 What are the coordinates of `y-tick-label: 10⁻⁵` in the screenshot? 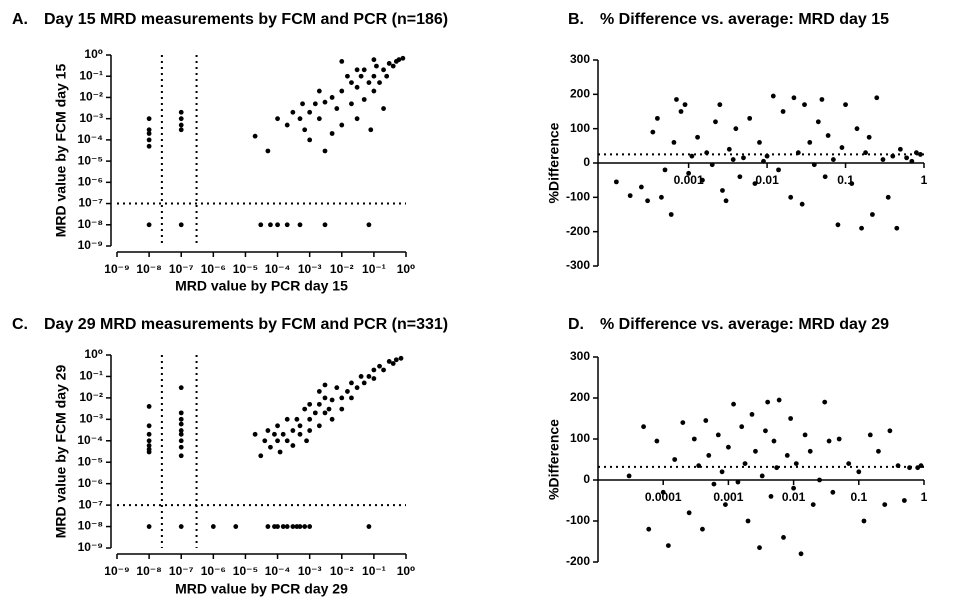 It's located at (90, 461).